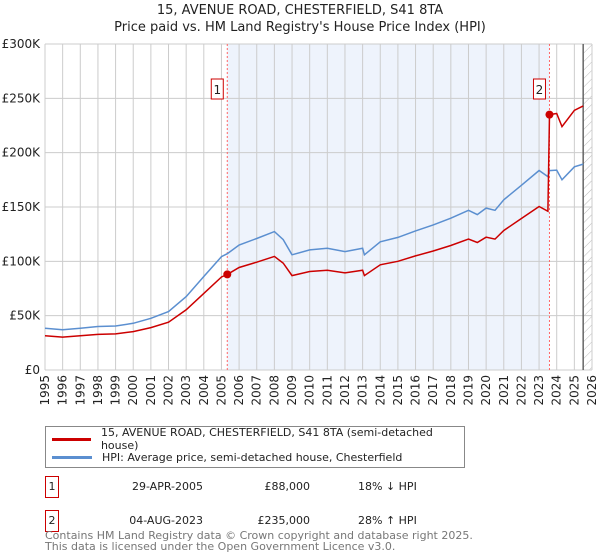 The width and height of the screenshot is (600, 560). I want to click on x-tick-label: 2021, so click(504, 390).